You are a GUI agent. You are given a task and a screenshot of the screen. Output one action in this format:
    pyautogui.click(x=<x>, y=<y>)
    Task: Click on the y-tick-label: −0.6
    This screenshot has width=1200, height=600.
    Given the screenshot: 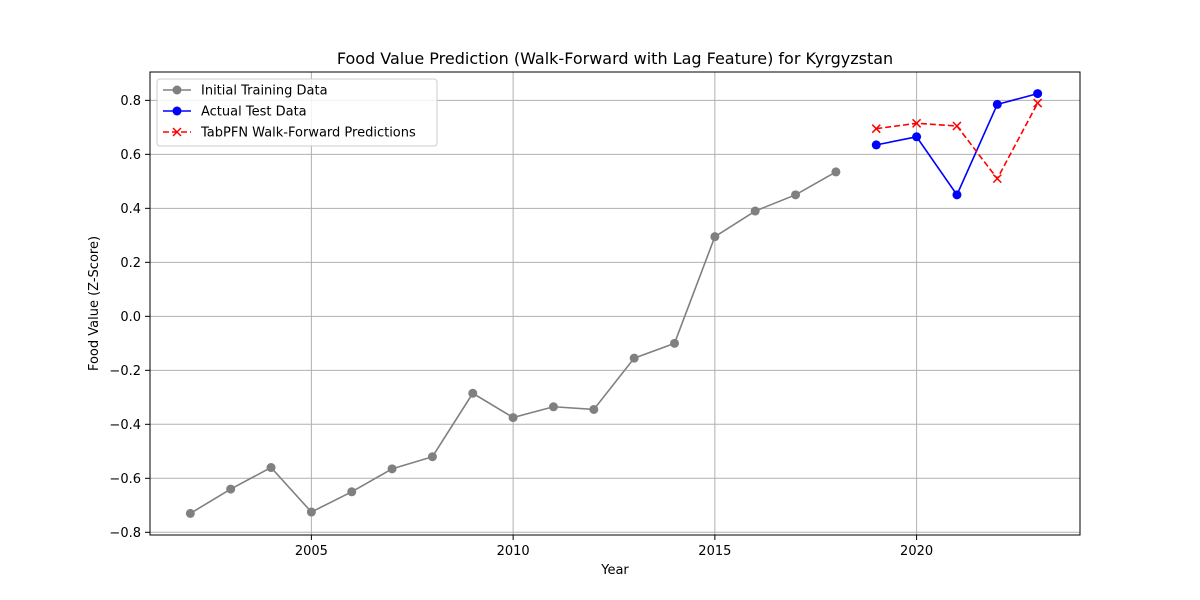 What is the action you would take?
    pyautogui.click(x=125, y=479)
    